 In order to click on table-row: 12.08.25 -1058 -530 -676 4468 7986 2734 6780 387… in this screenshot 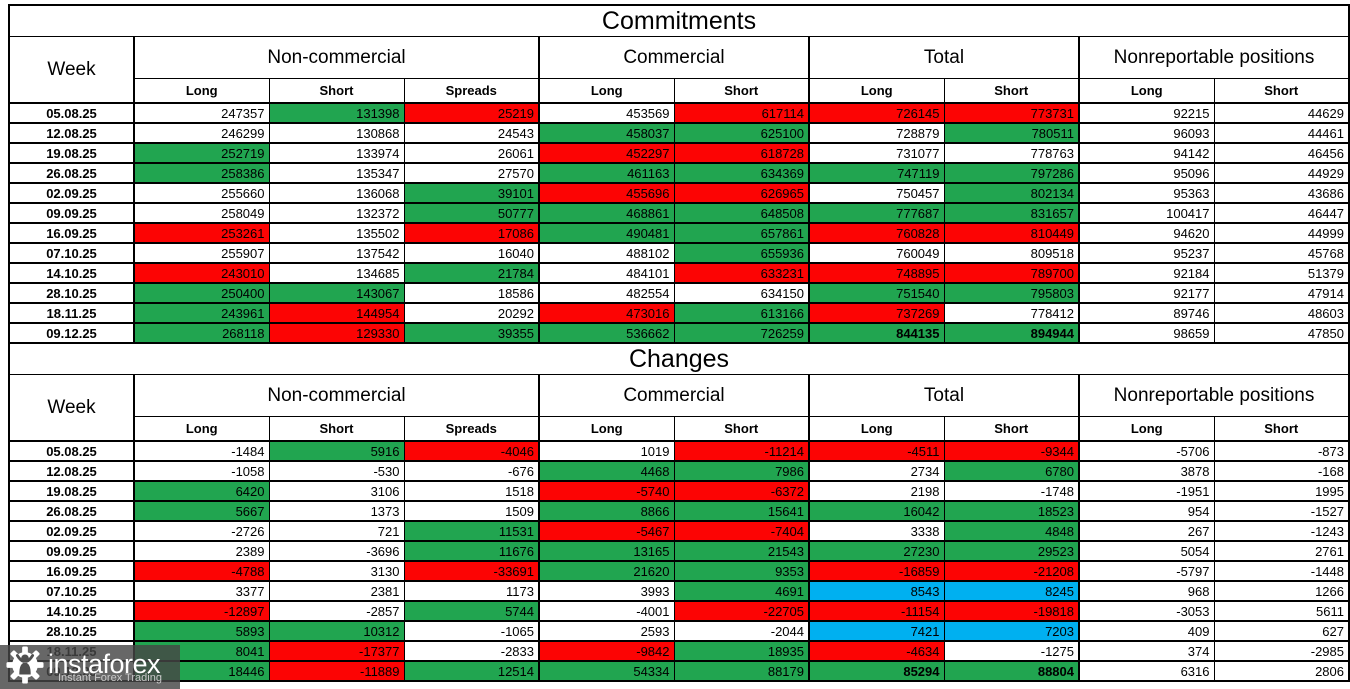, I will do `click(679, 471)`.